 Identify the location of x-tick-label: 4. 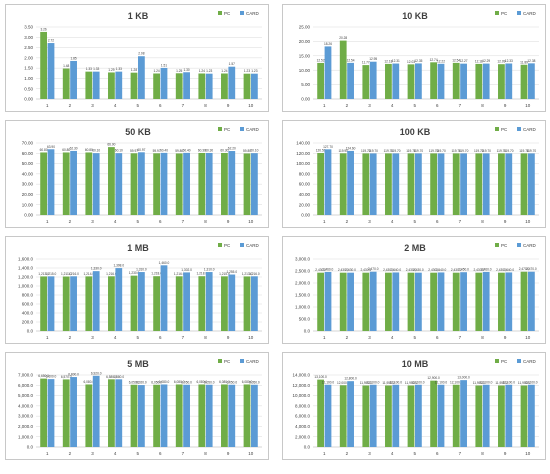
(392, 337).